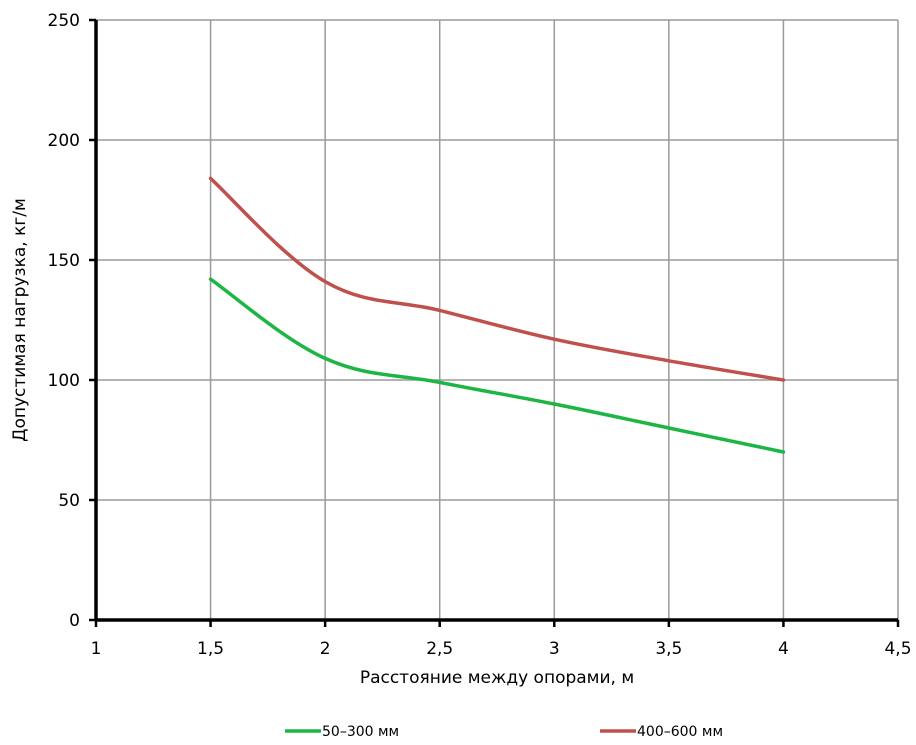 The image size is (916, 745). Describe the element at coordinates (74, 621) in the screenshot. I see `y-tick-label: 0` at that location.